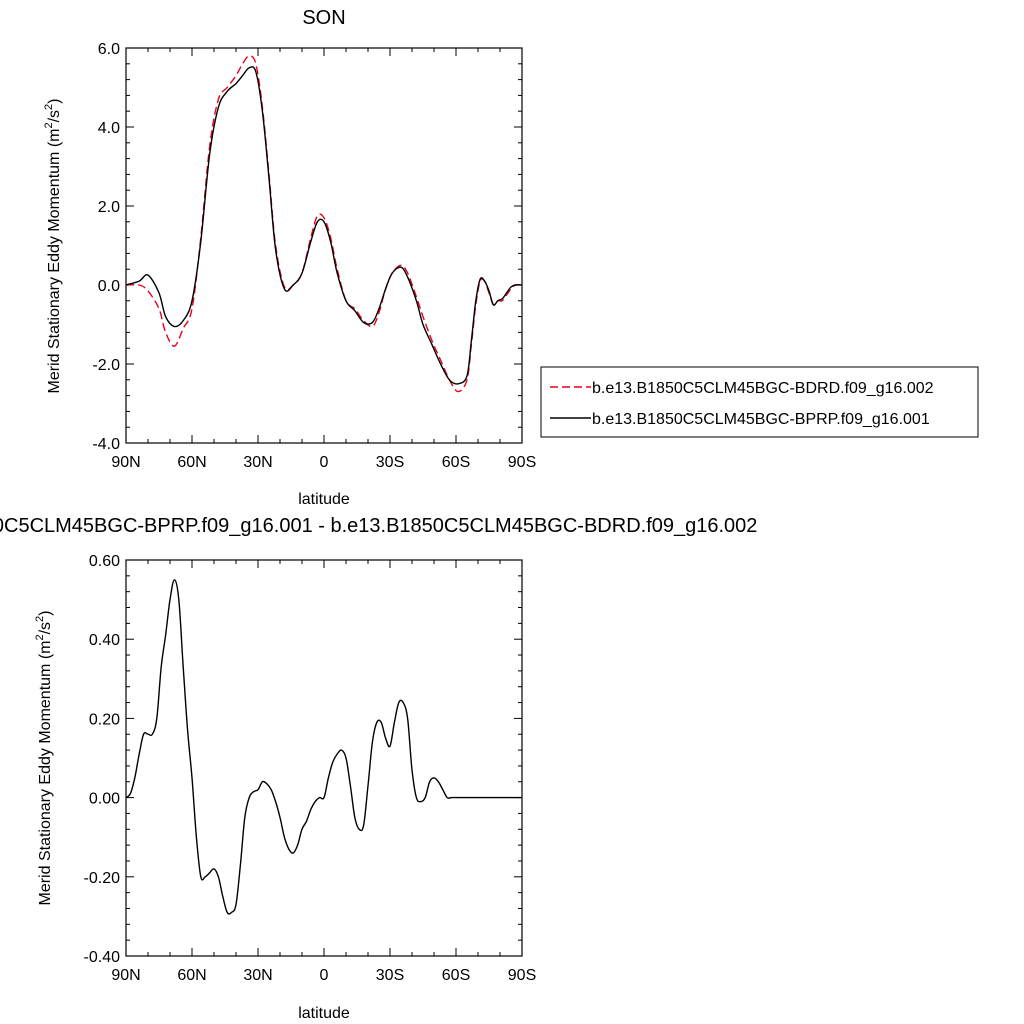 The image size is (1024, 1024). I want to click on top-series, so click(324, 224).